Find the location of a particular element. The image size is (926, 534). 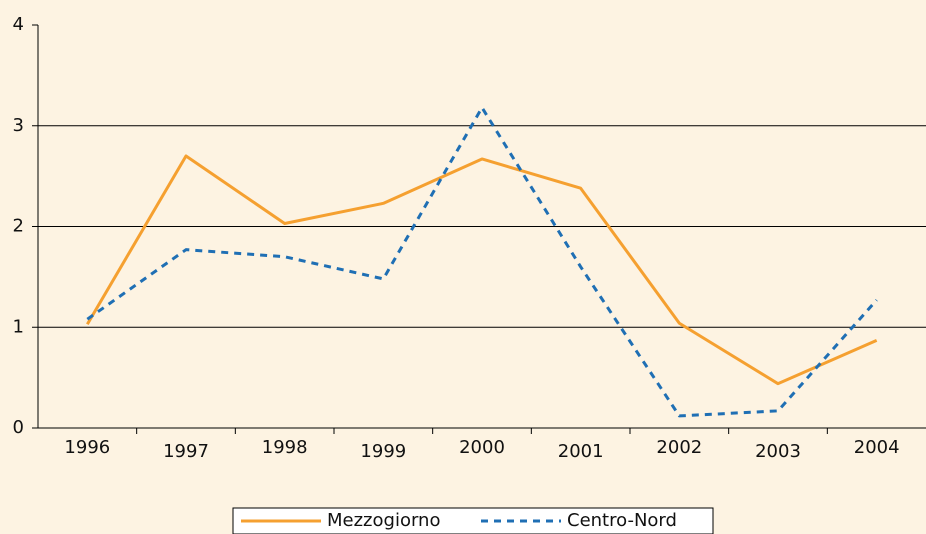

legend-label: Centro-Nord is located at coordinates (622, 520).